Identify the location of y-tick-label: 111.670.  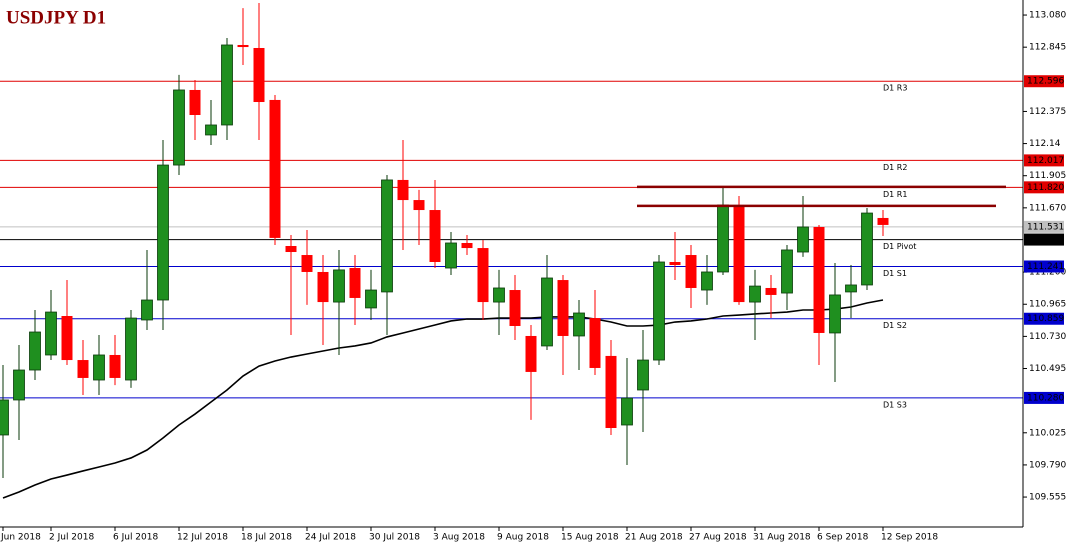
(1047, 208).